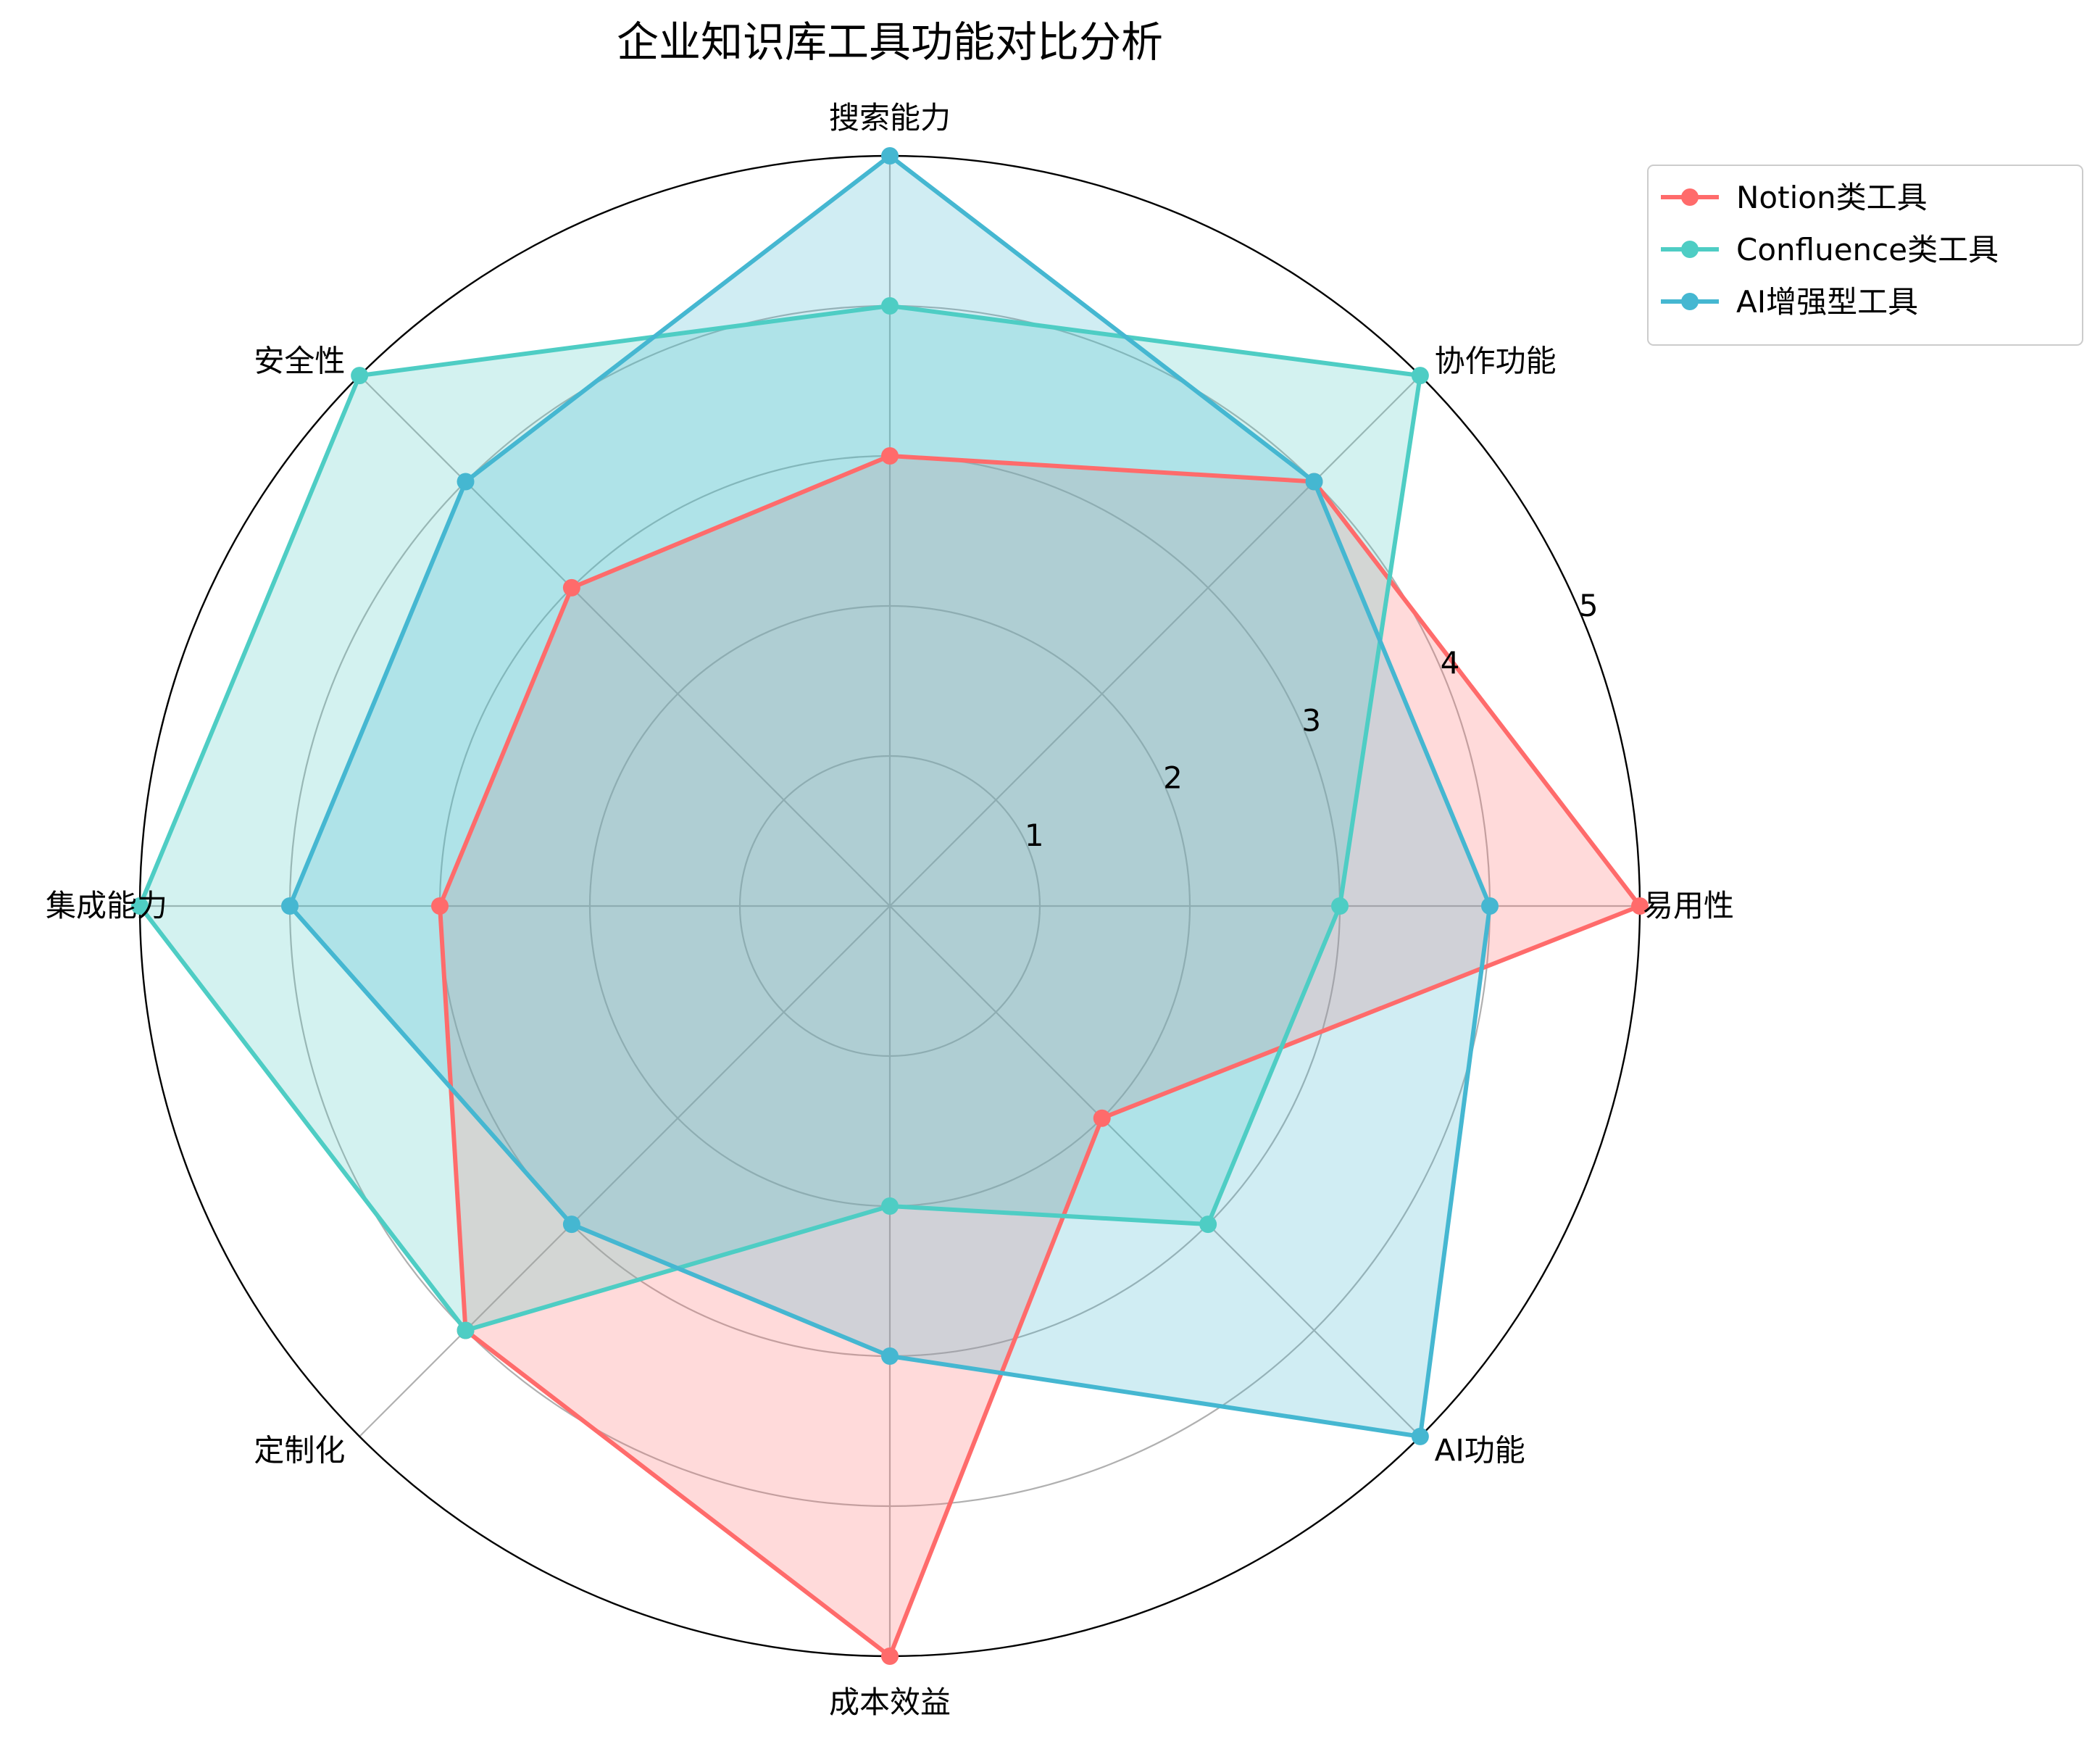 This screenshot has width=2100, height=1741. What do you see at coordinates (299, 360) in the screenshot?
I see `category-label: 安全性` at bounding box center [299, 360].